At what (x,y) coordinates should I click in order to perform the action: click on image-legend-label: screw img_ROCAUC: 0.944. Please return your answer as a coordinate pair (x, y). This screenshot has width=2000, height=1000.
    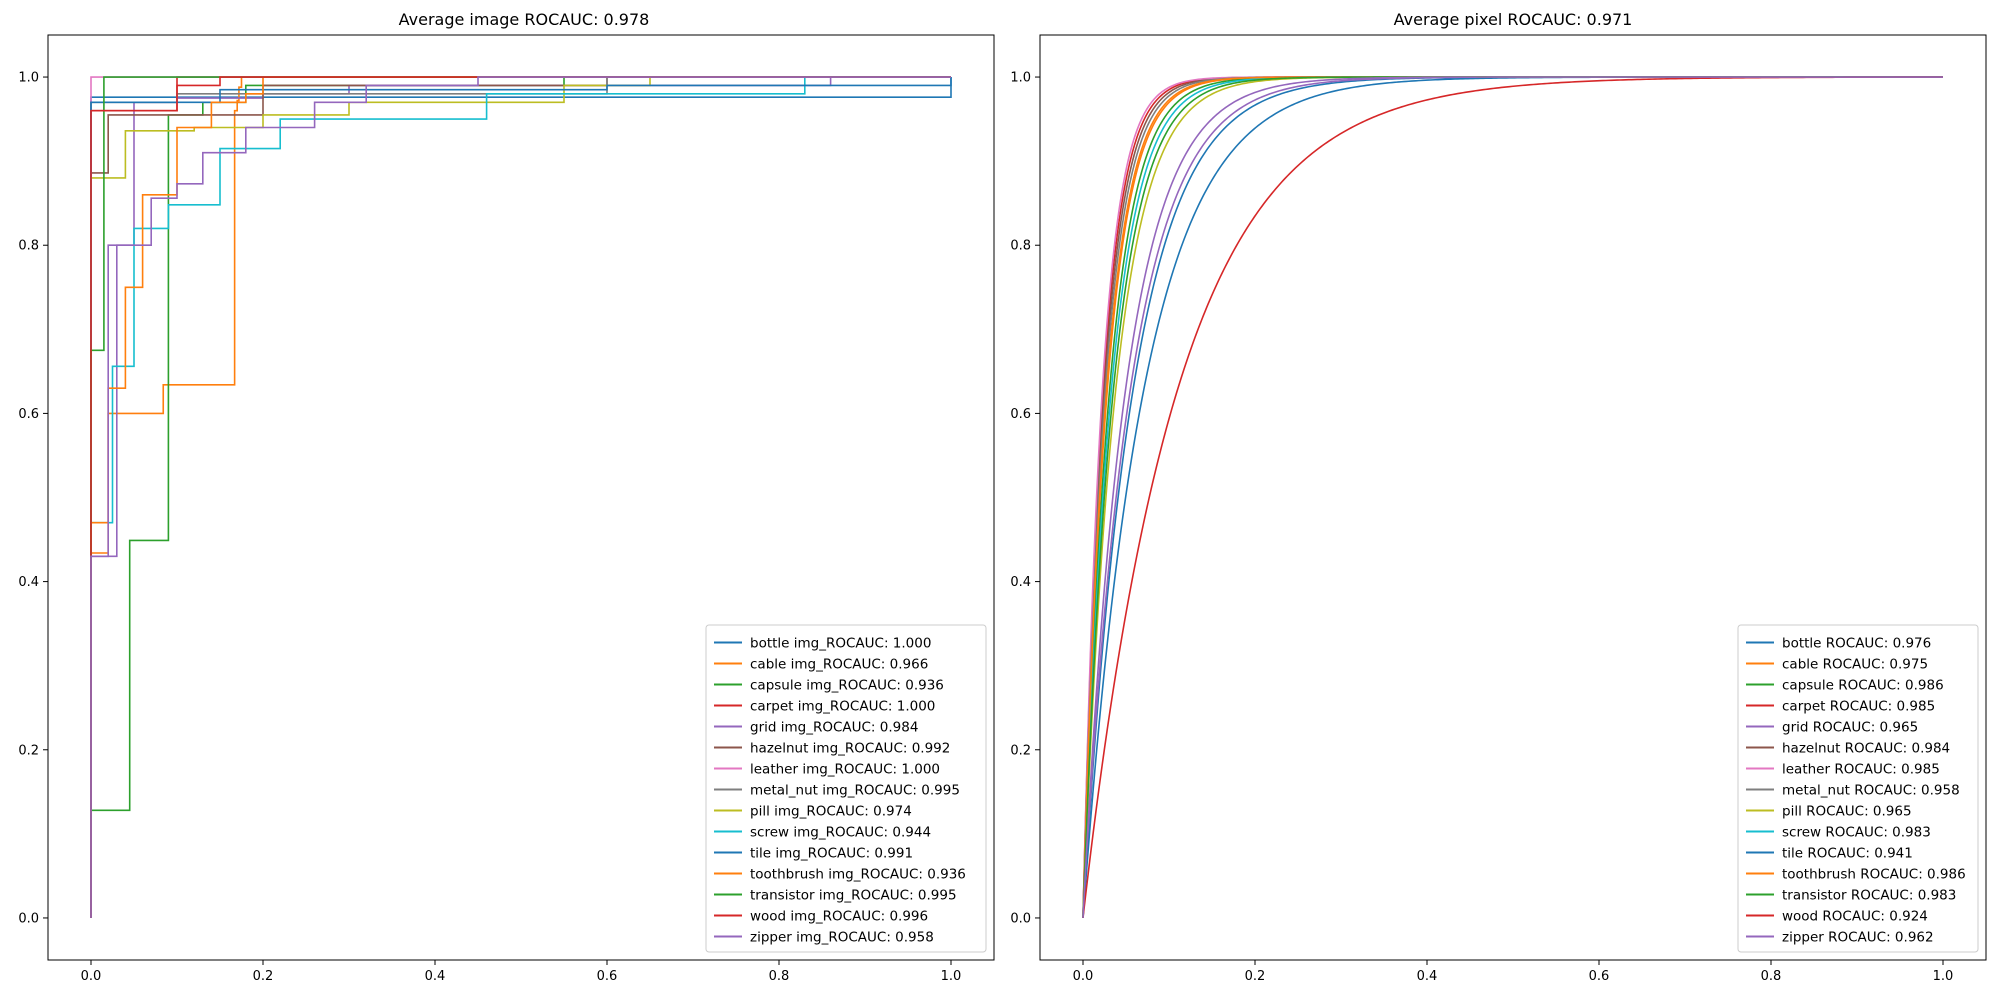
    Looking at the image, I should click on (840, 833).